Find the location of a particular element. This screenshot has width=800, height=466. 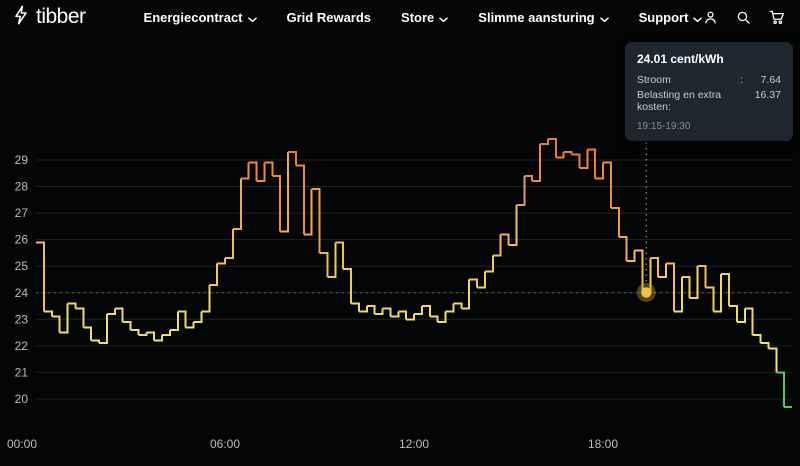

svg-text: 27 is located at coordinates (22, 213).